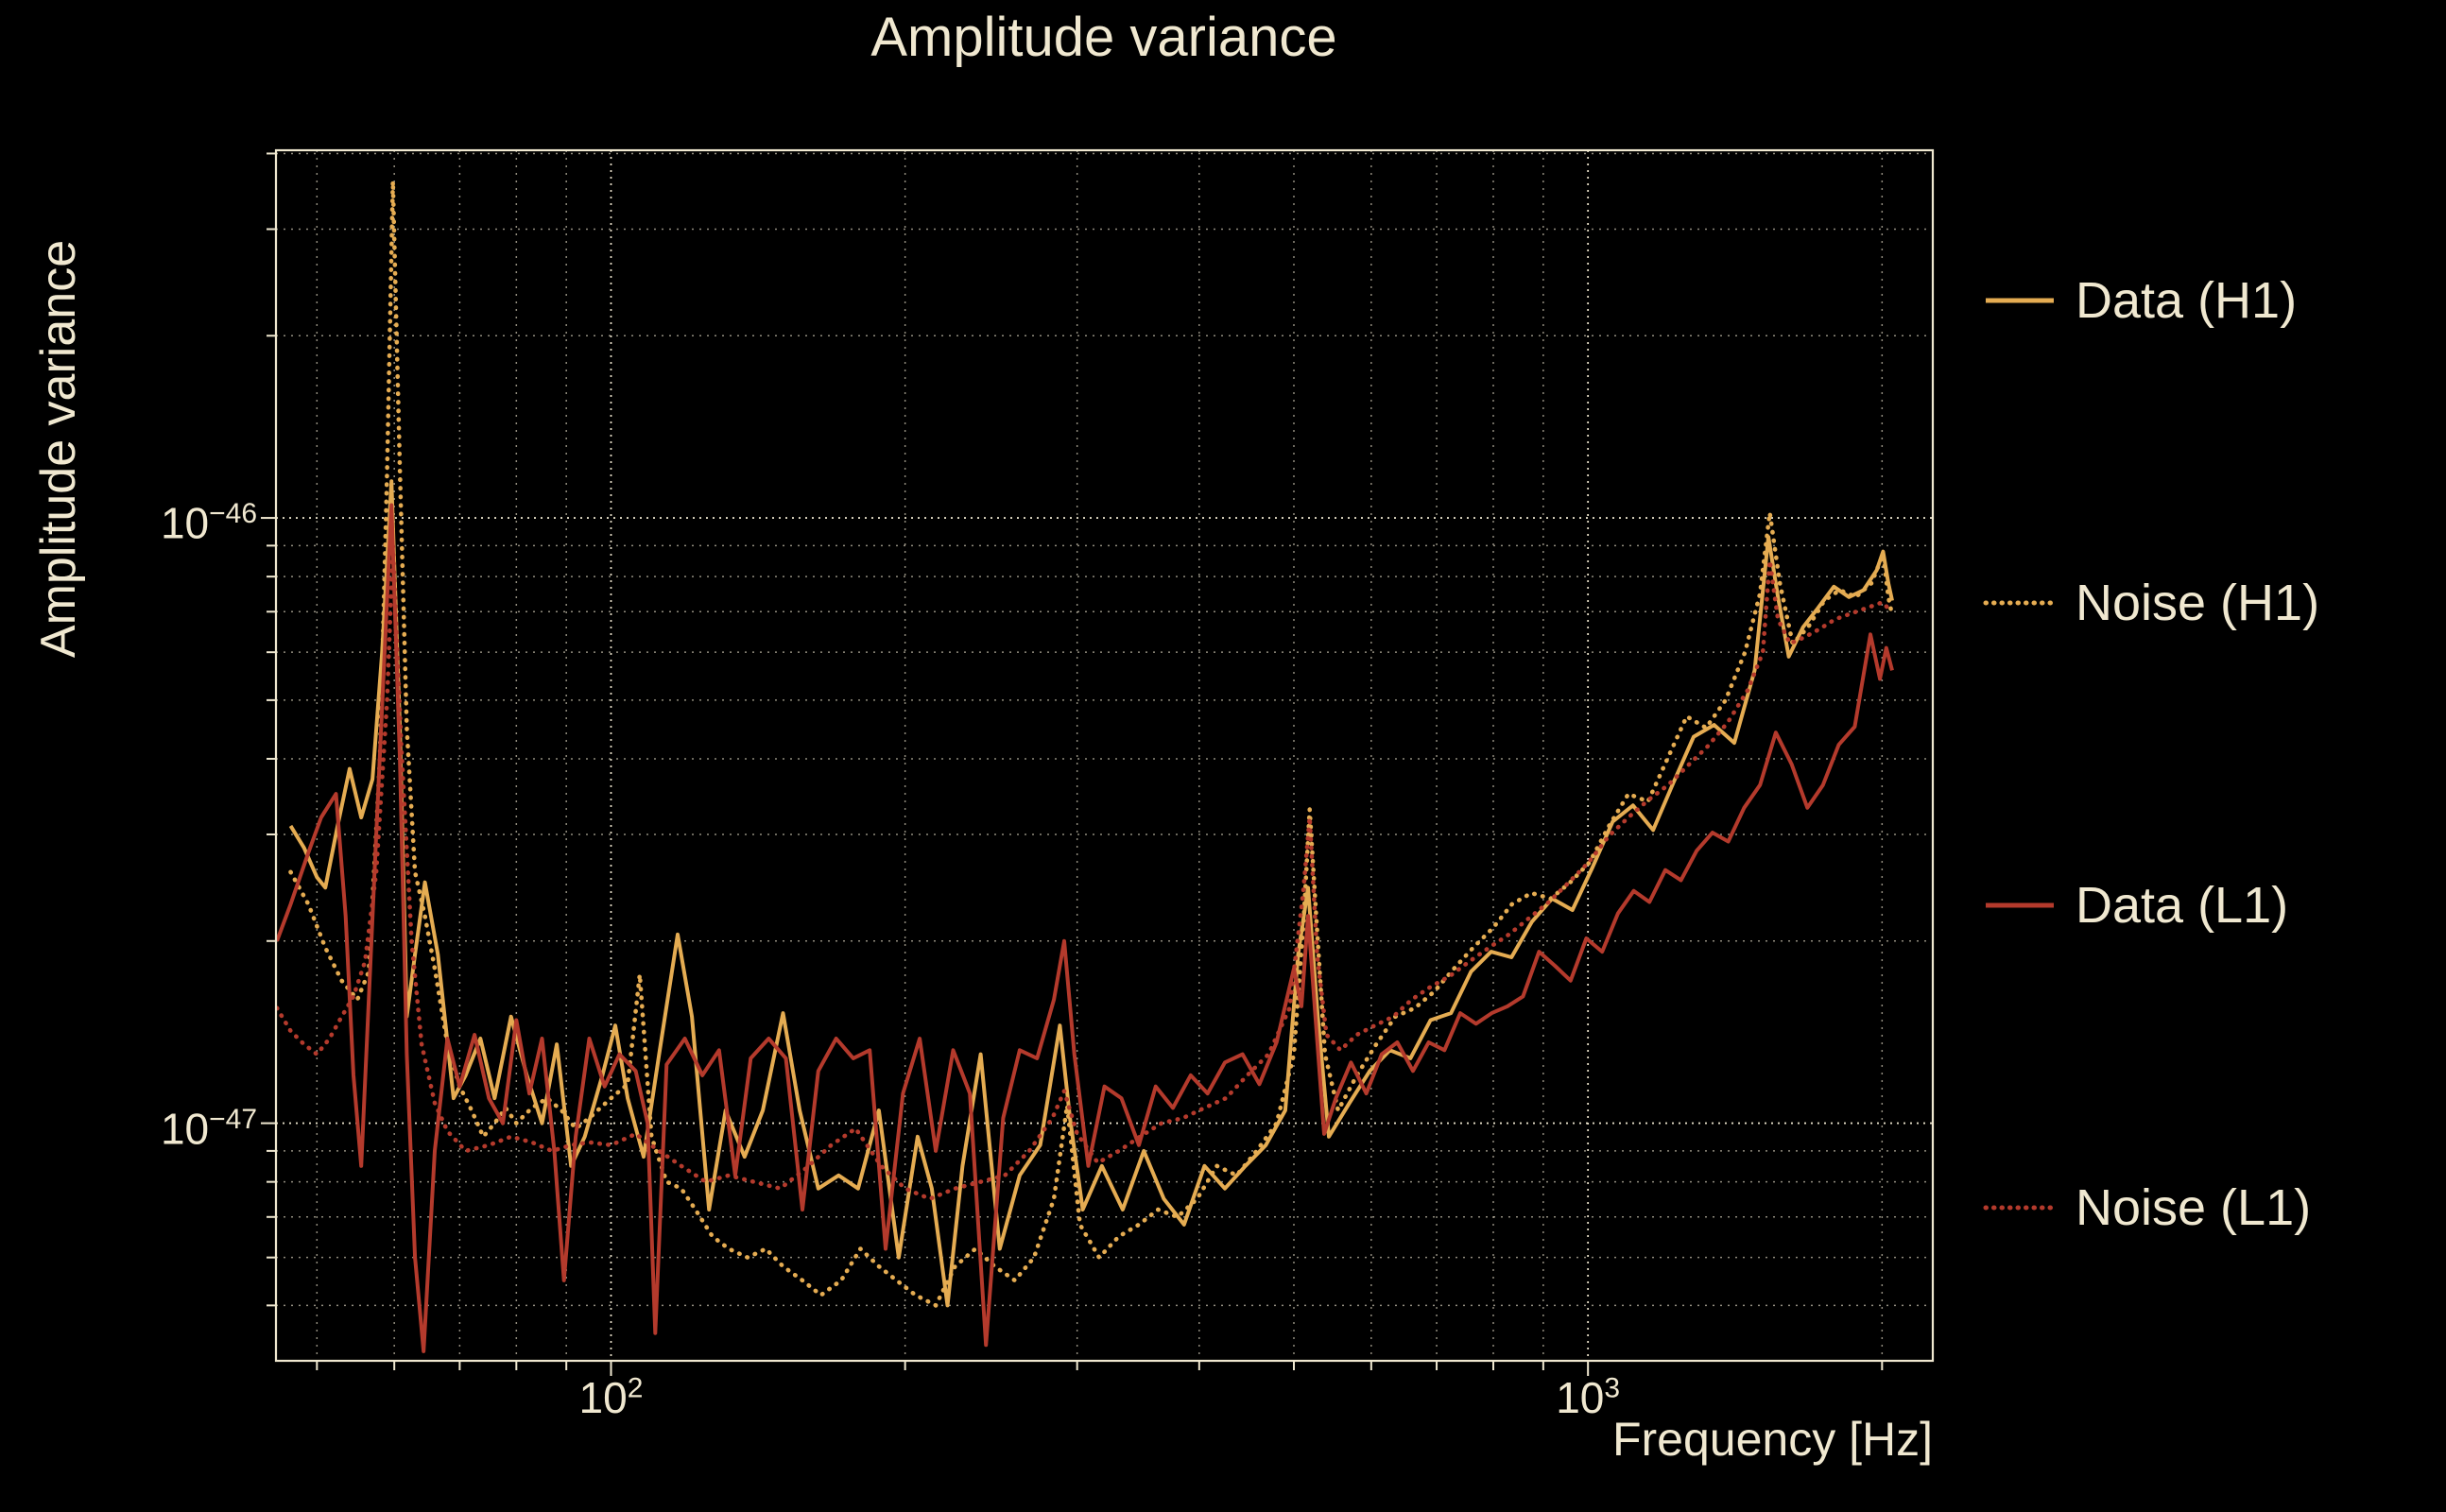  I want to click on legend-line-data-h1, so click(2020, 300).